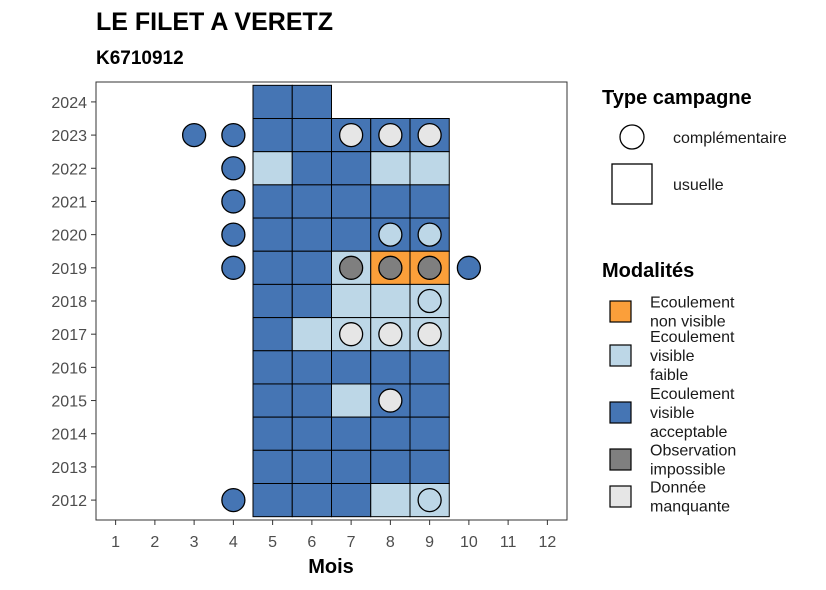  I want to click on legend-label-line: non visible, so click(688, 322).